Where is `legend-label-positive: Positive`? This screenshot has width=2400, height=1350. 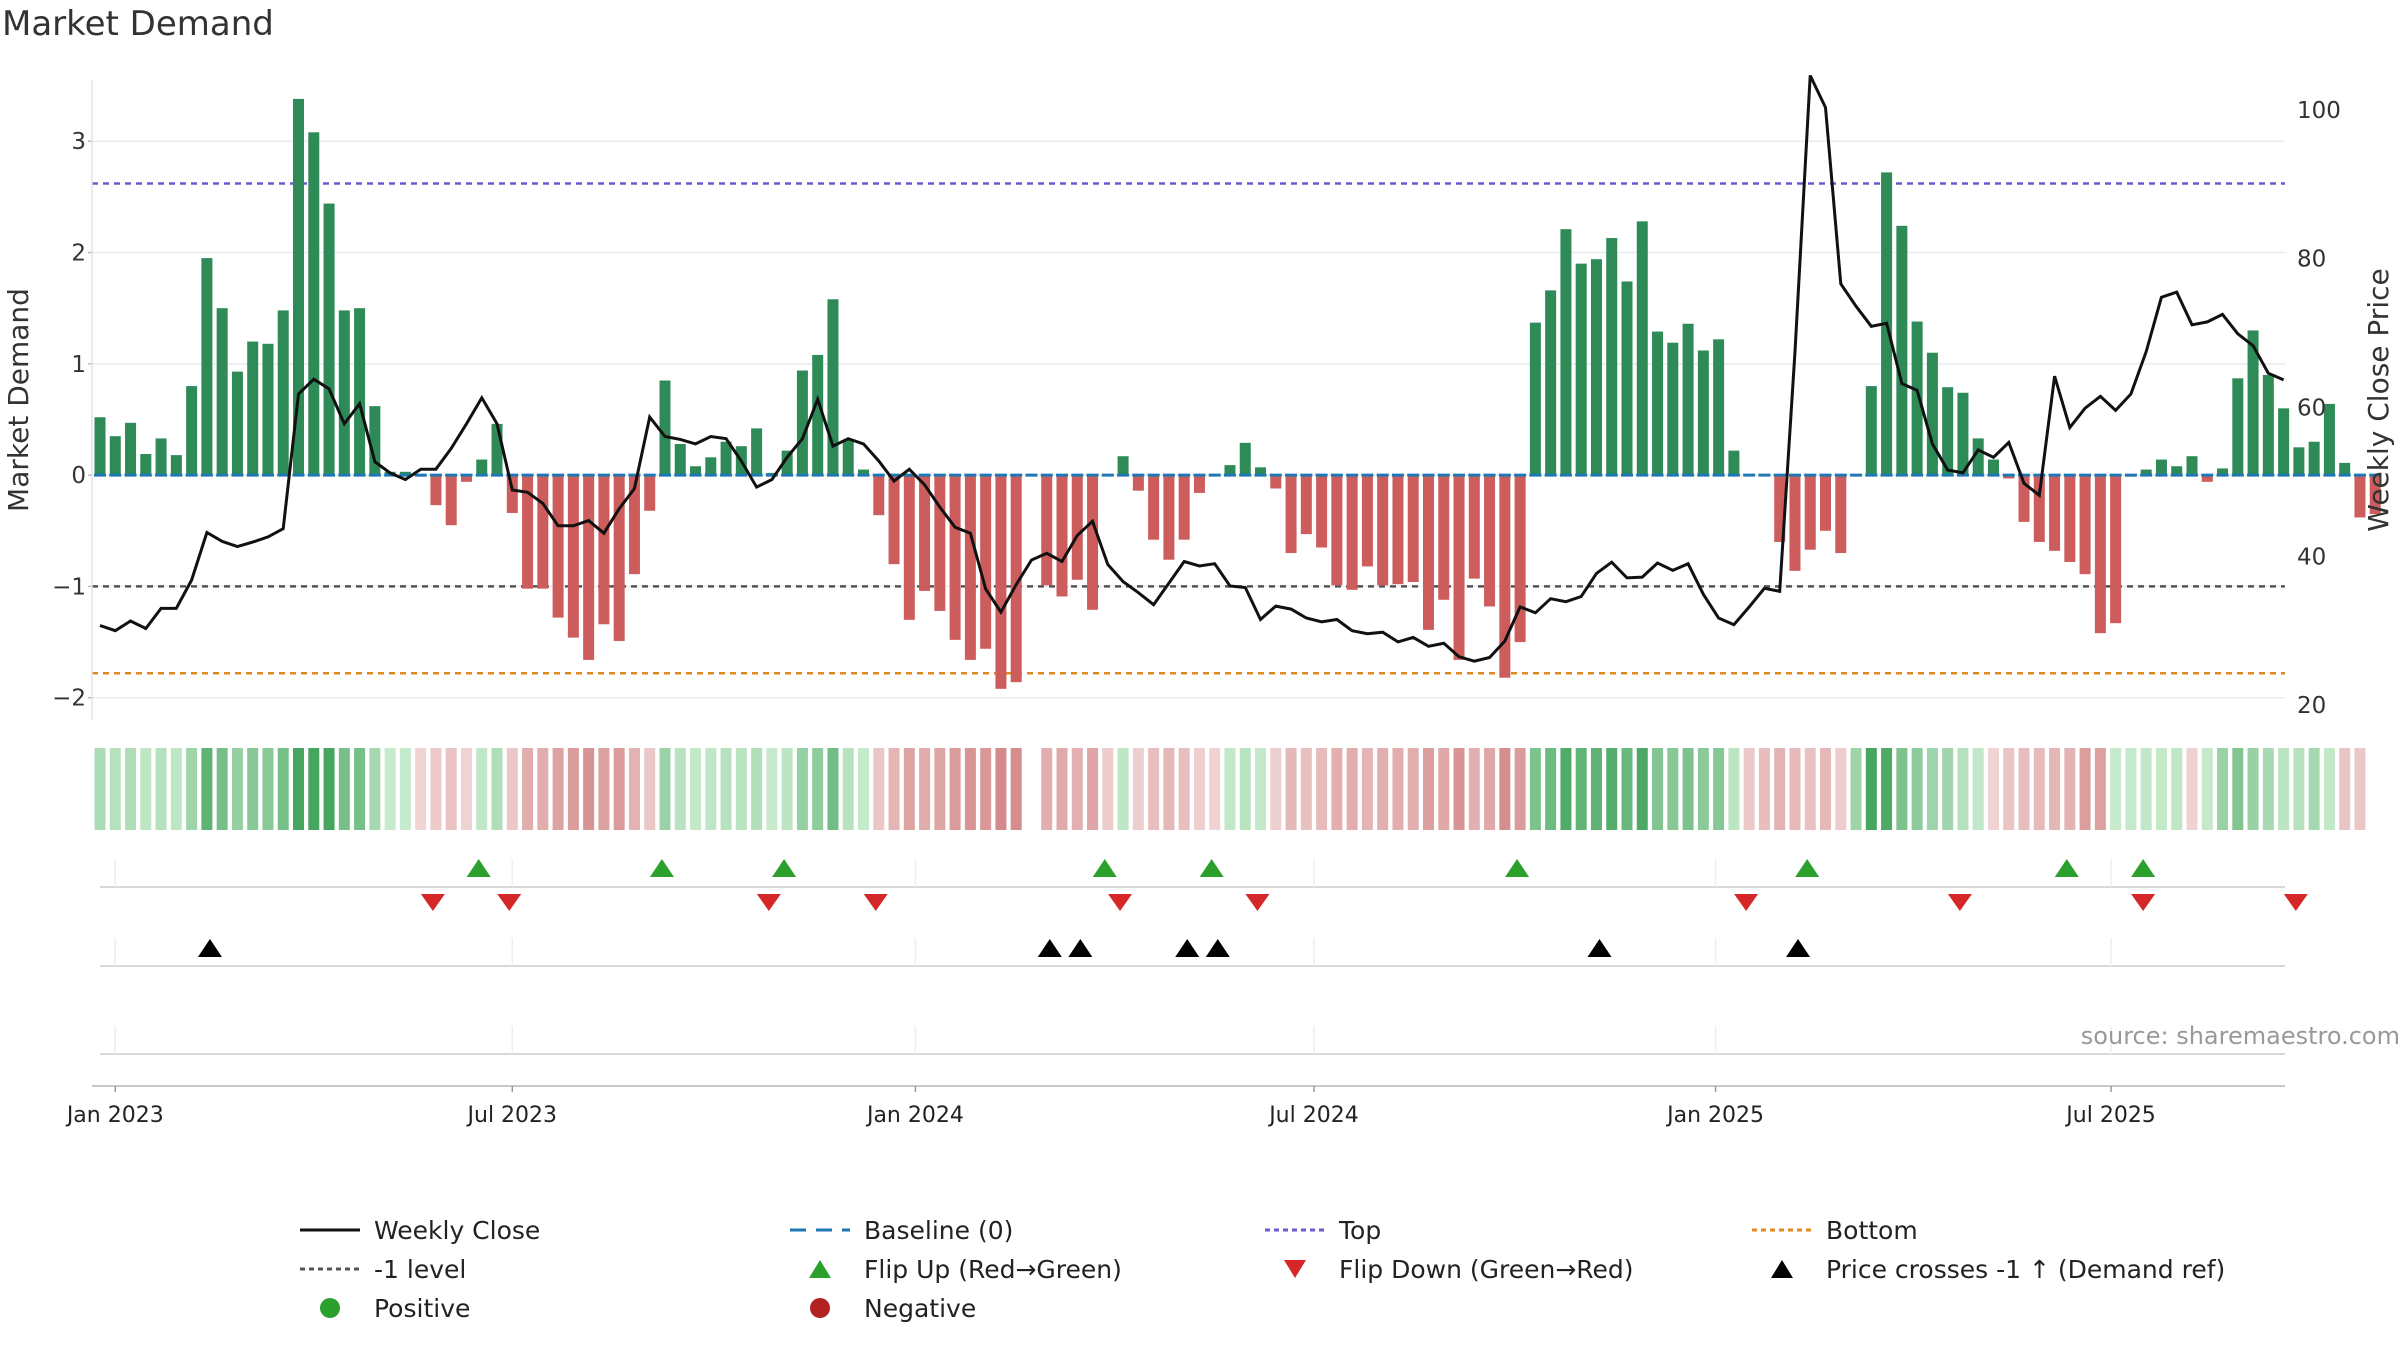
legend-label-positive: Positive is located at coordinates (422, 1308).